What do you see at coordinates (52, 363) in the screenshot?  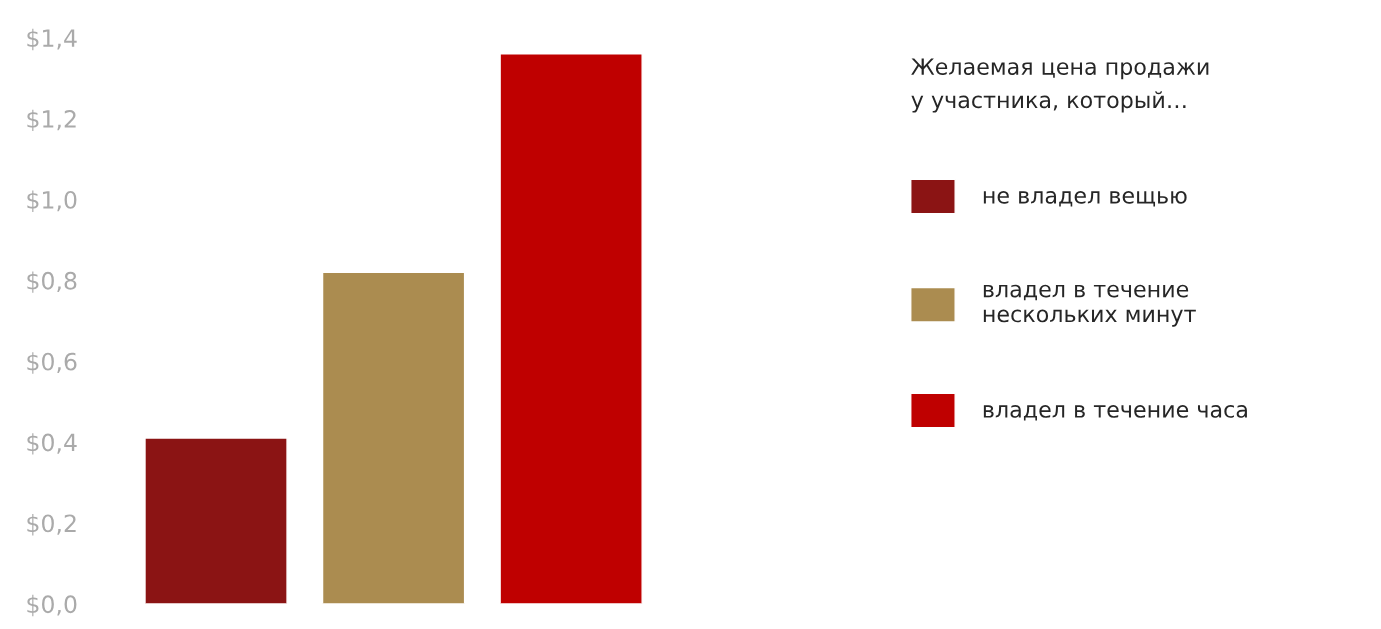 I see `y-tick-label: $0,6` at bounding box center [52, 363].